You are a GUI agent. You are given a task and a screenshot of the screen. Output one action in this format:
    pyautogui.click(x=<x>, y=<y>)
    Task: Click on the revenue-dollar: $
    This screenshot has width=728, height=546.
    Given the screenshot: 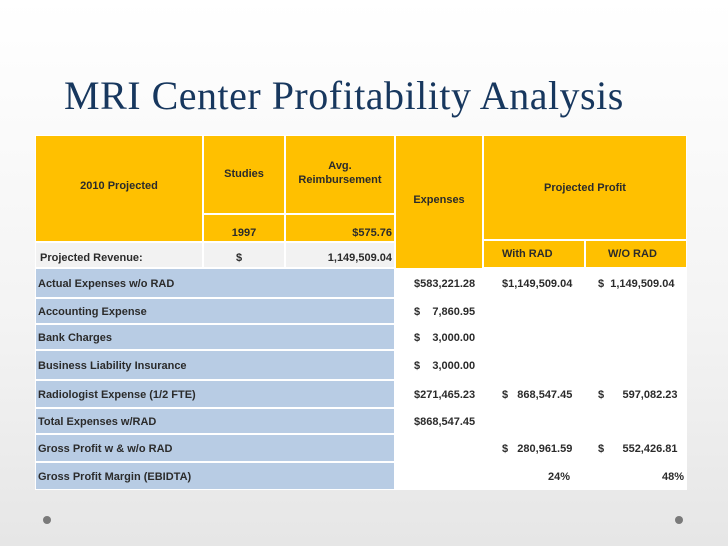 What is the action you would take?
    pyautogui.click(x=239, y=258)
    